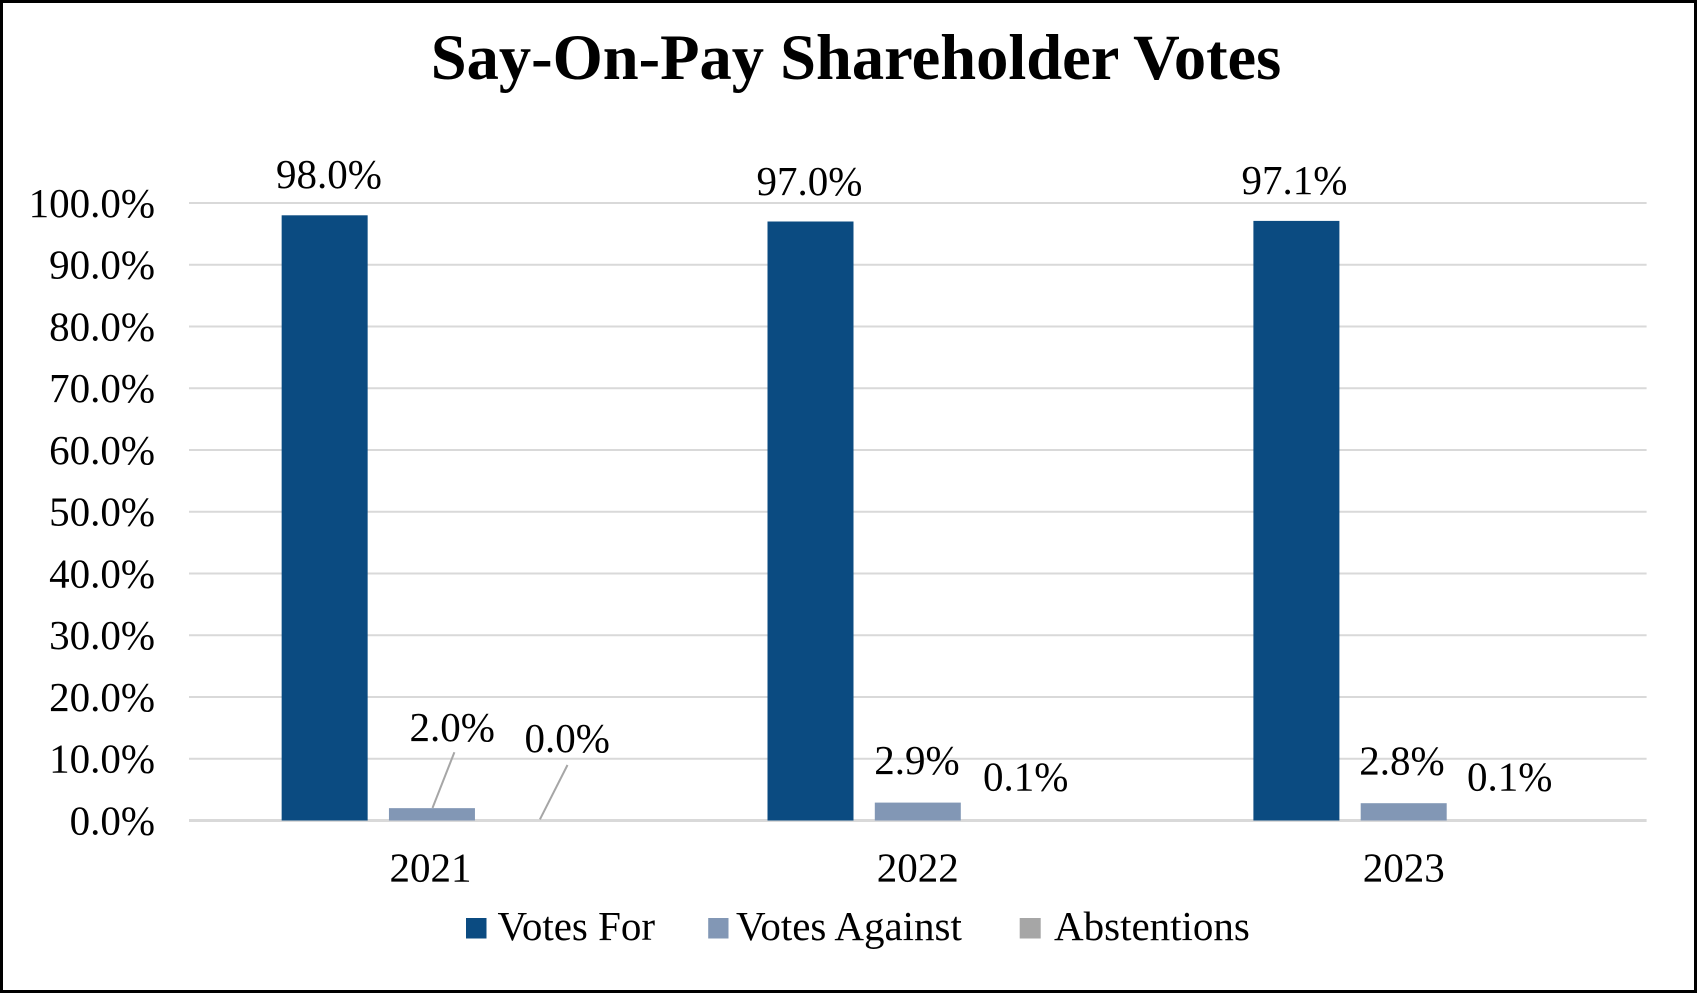  What do you see at coordinates (329, 174) in the screenshot?
I see `svg-text: 98.0%` at bounding box center [329, 174].